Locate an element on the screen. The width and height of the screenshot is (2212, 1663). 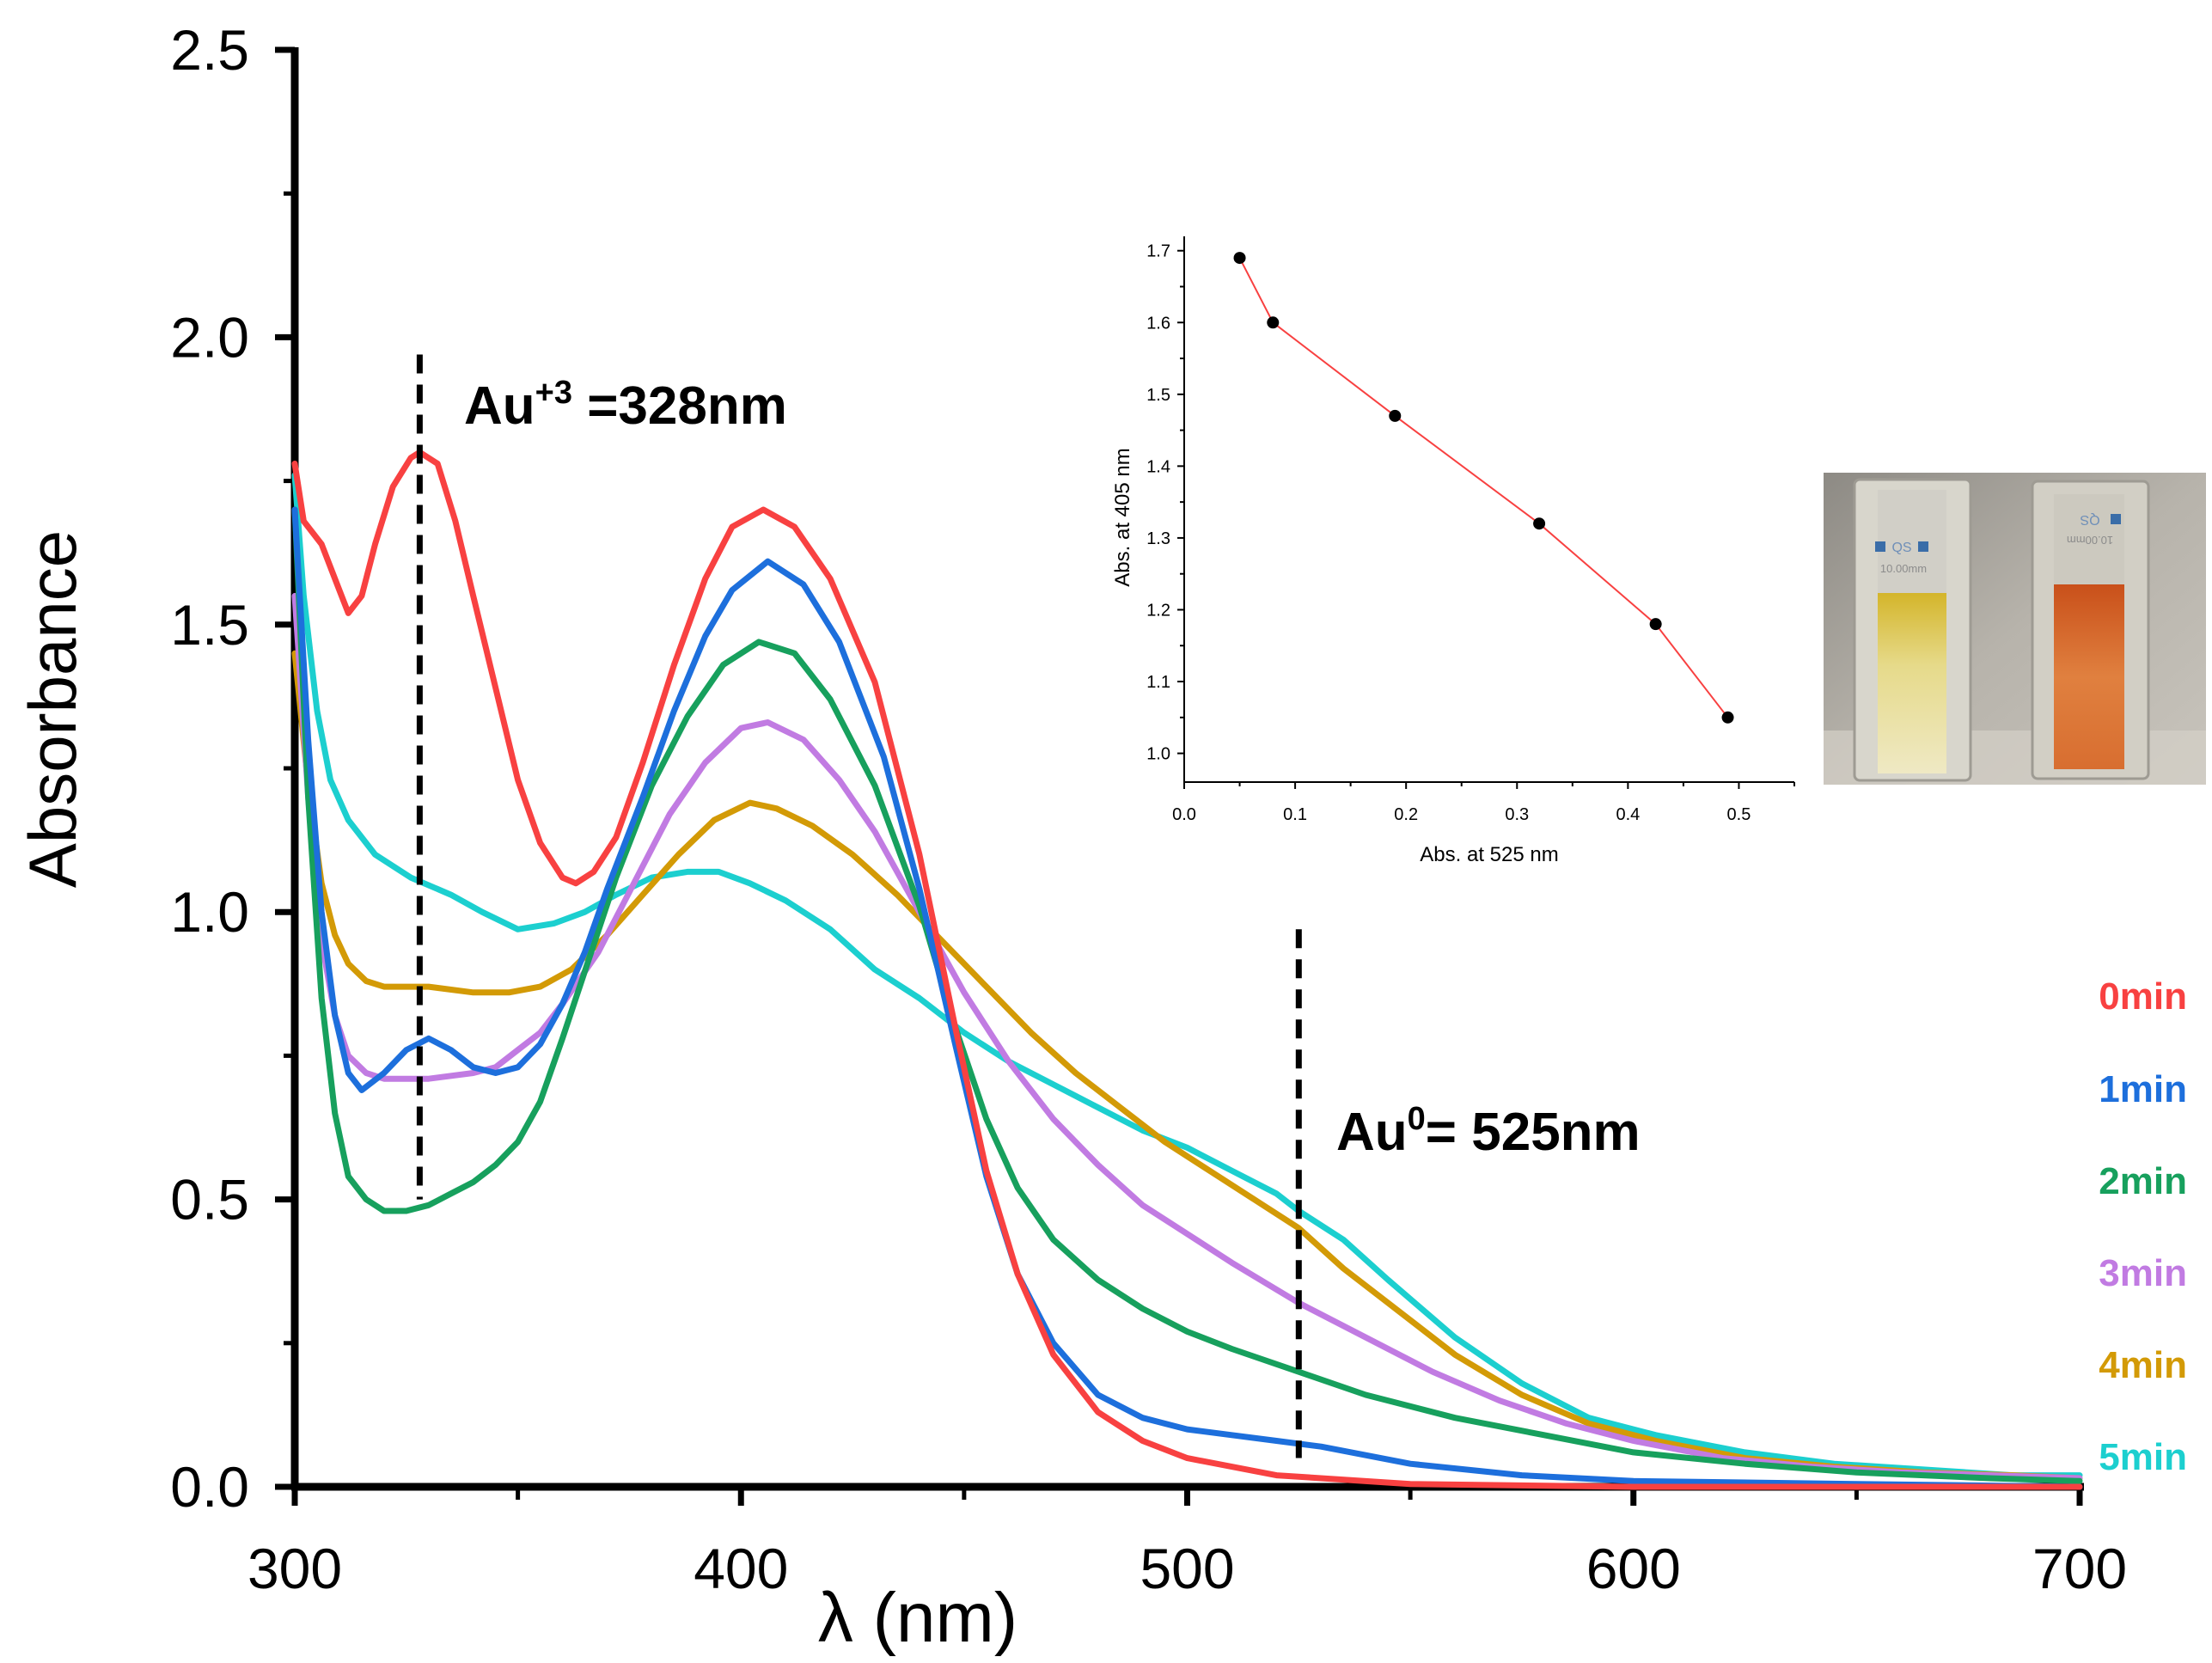
inset-y-tick-label: 1.4 is located at coordinates (1158, 466).